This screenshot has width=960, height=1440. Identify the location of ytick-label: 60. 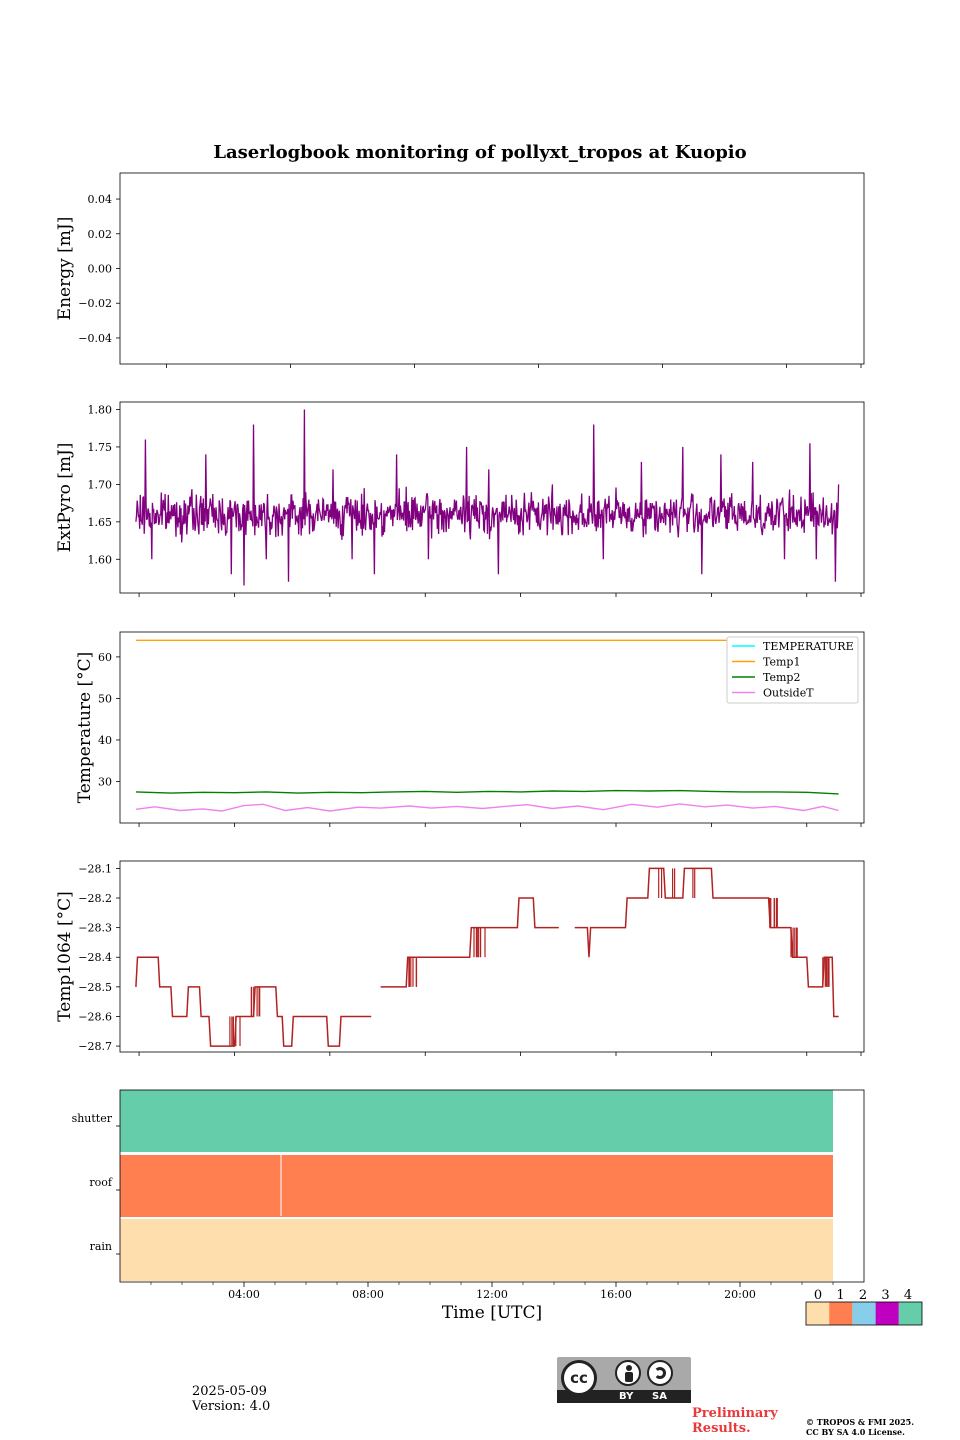
(105, 657).